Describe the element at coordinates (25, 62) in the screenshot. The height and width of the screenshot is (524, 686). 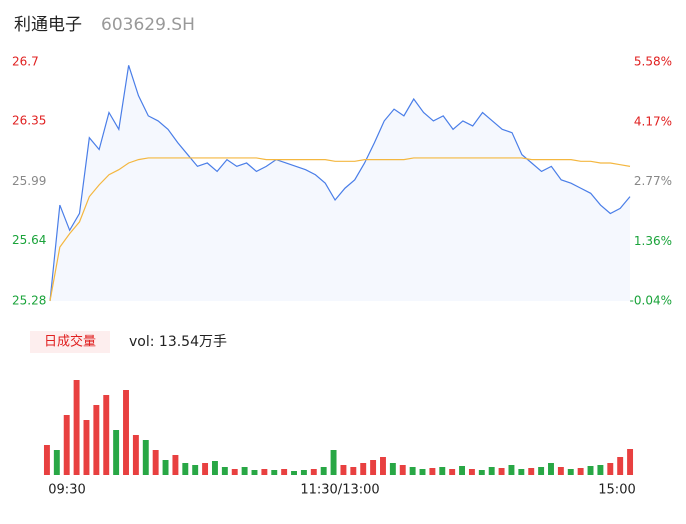
I see `y-tick-label: 26.7` at that location.